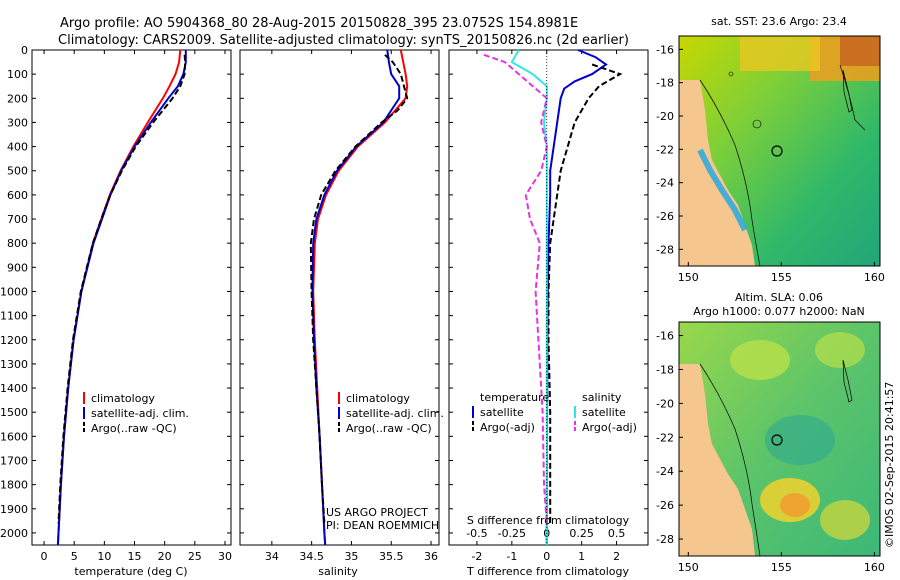 This screenshot has height=580, width=900. Describe the element at coordinates (17, 171) in the screenshot. I see `y-tick-label: 500` at that location.